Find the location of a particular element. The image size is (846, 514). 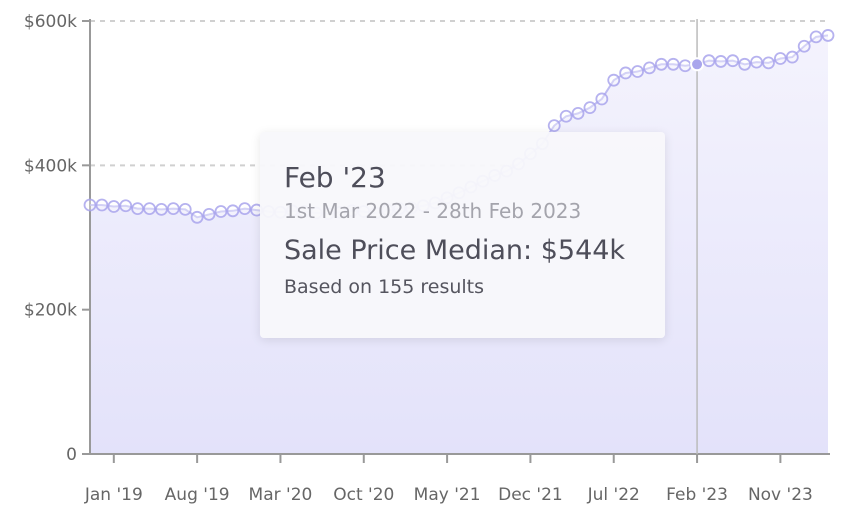

tooltip-date-range: 1st Mar 2022 - 28th Feb 2023 is located at coordinates (433, 211).